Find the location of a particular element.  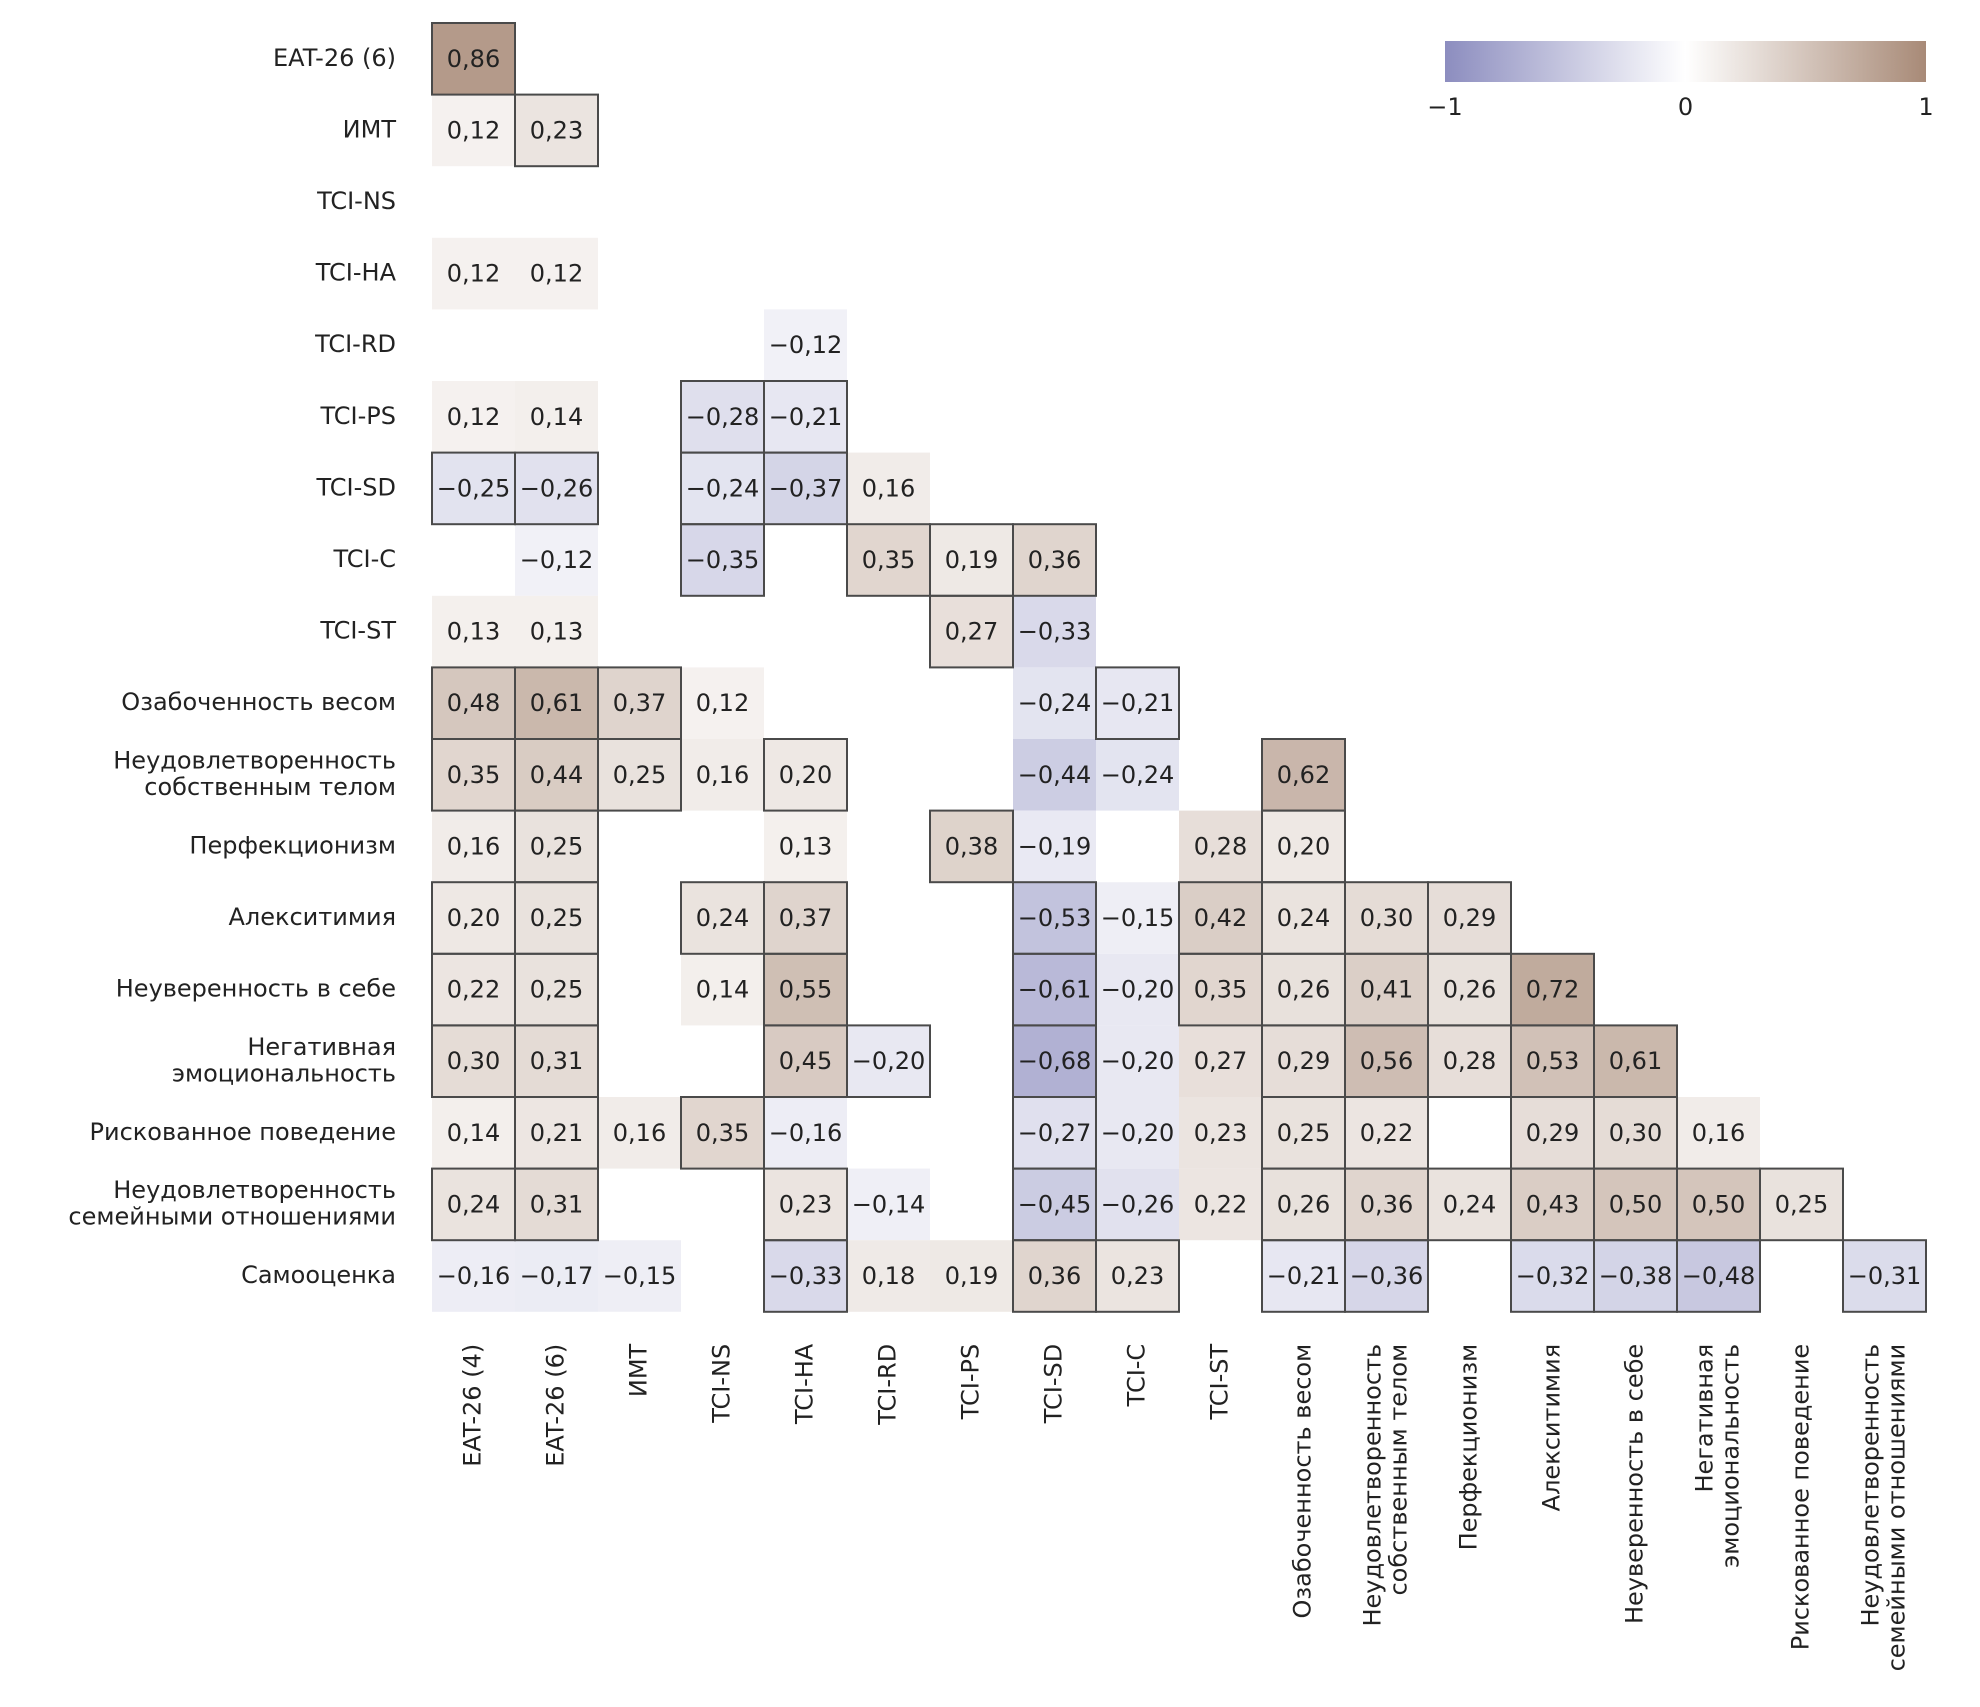

cell-value-label: 0,50 is located at coordinates (1718, 1204).